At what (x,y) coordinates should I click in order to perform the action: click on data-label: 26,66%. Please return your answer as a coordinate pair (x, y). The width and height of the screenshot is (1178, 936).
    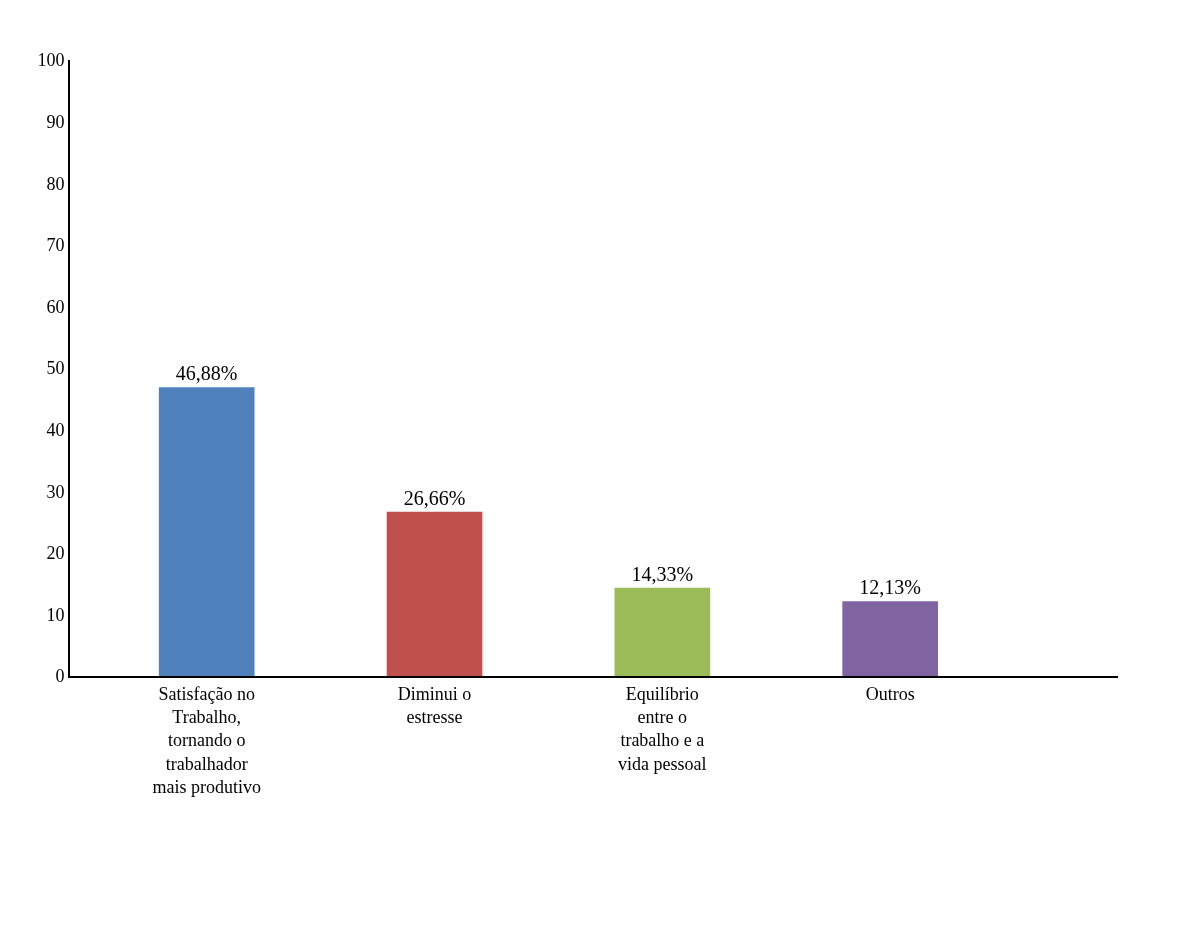
    Looking at the image, I should click on (434, 497).